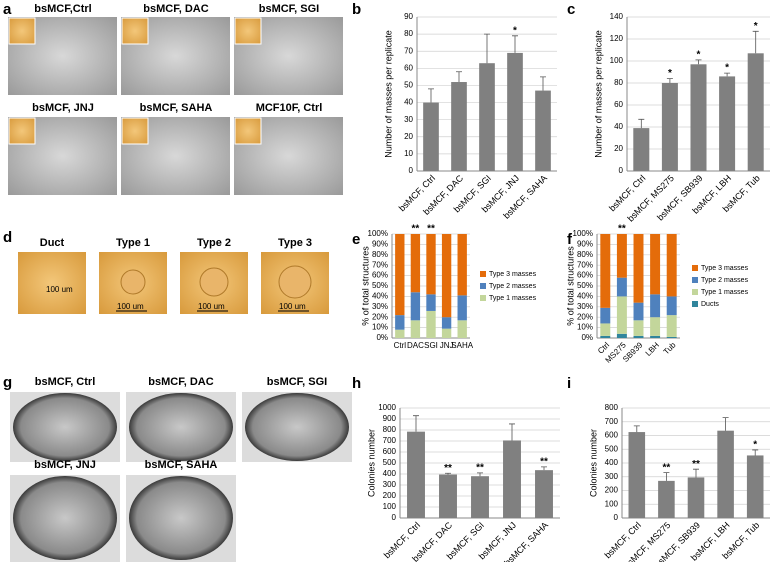 This screenshot has width=778, height=562. What do you see at coordinates (371, 463) in the screenshot?
I see `y-axis-label: Colonies number` at bounding box center [371, 463].